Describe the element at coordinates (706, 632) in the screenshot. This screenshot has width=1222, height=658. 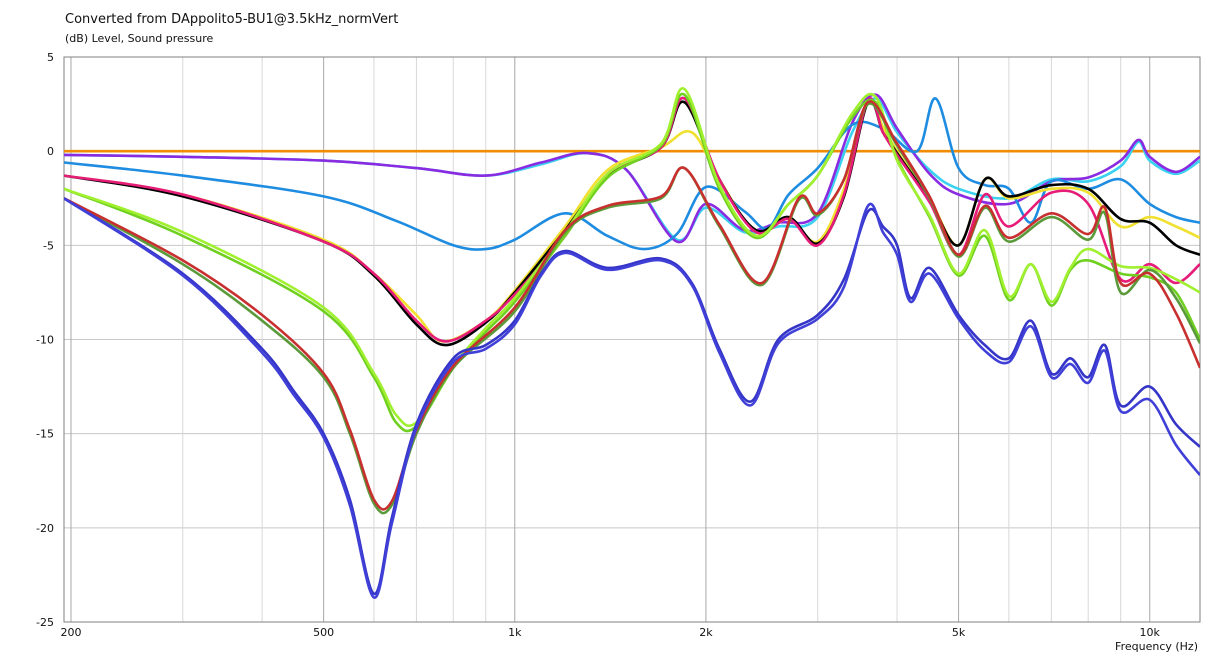
I see `x-tick-label: 2k` at that location.